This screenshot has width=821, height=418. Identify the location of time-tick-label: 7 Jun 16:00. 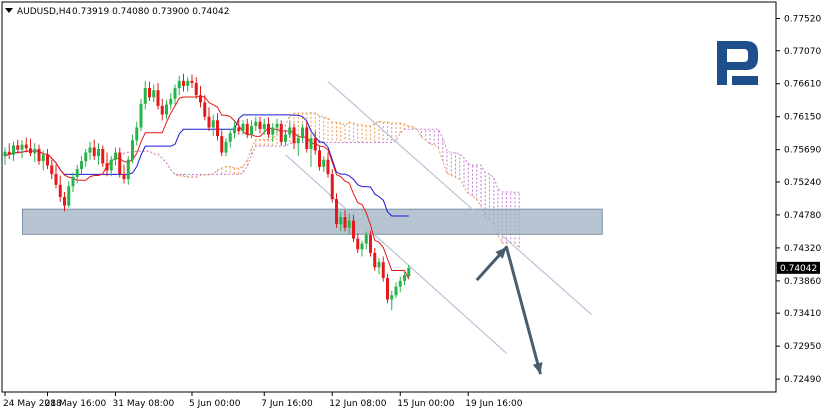
(287, 404).